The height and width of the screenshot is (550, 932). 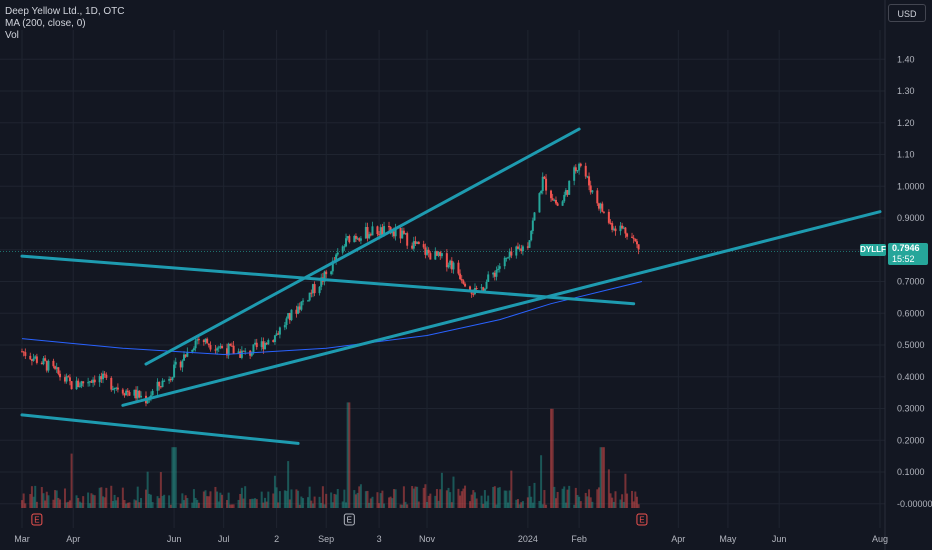 I want to click on y-tick-label: 1.30, so click(x=906, y=91).